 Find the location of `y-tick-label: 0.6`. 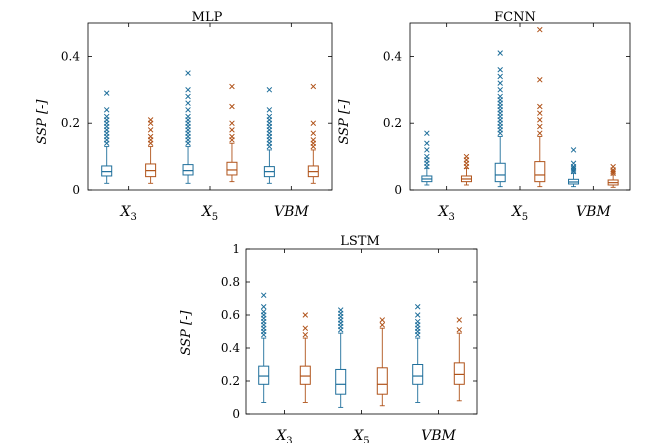

y-tick-label: 0.6 is located at coordinates (230, 315).